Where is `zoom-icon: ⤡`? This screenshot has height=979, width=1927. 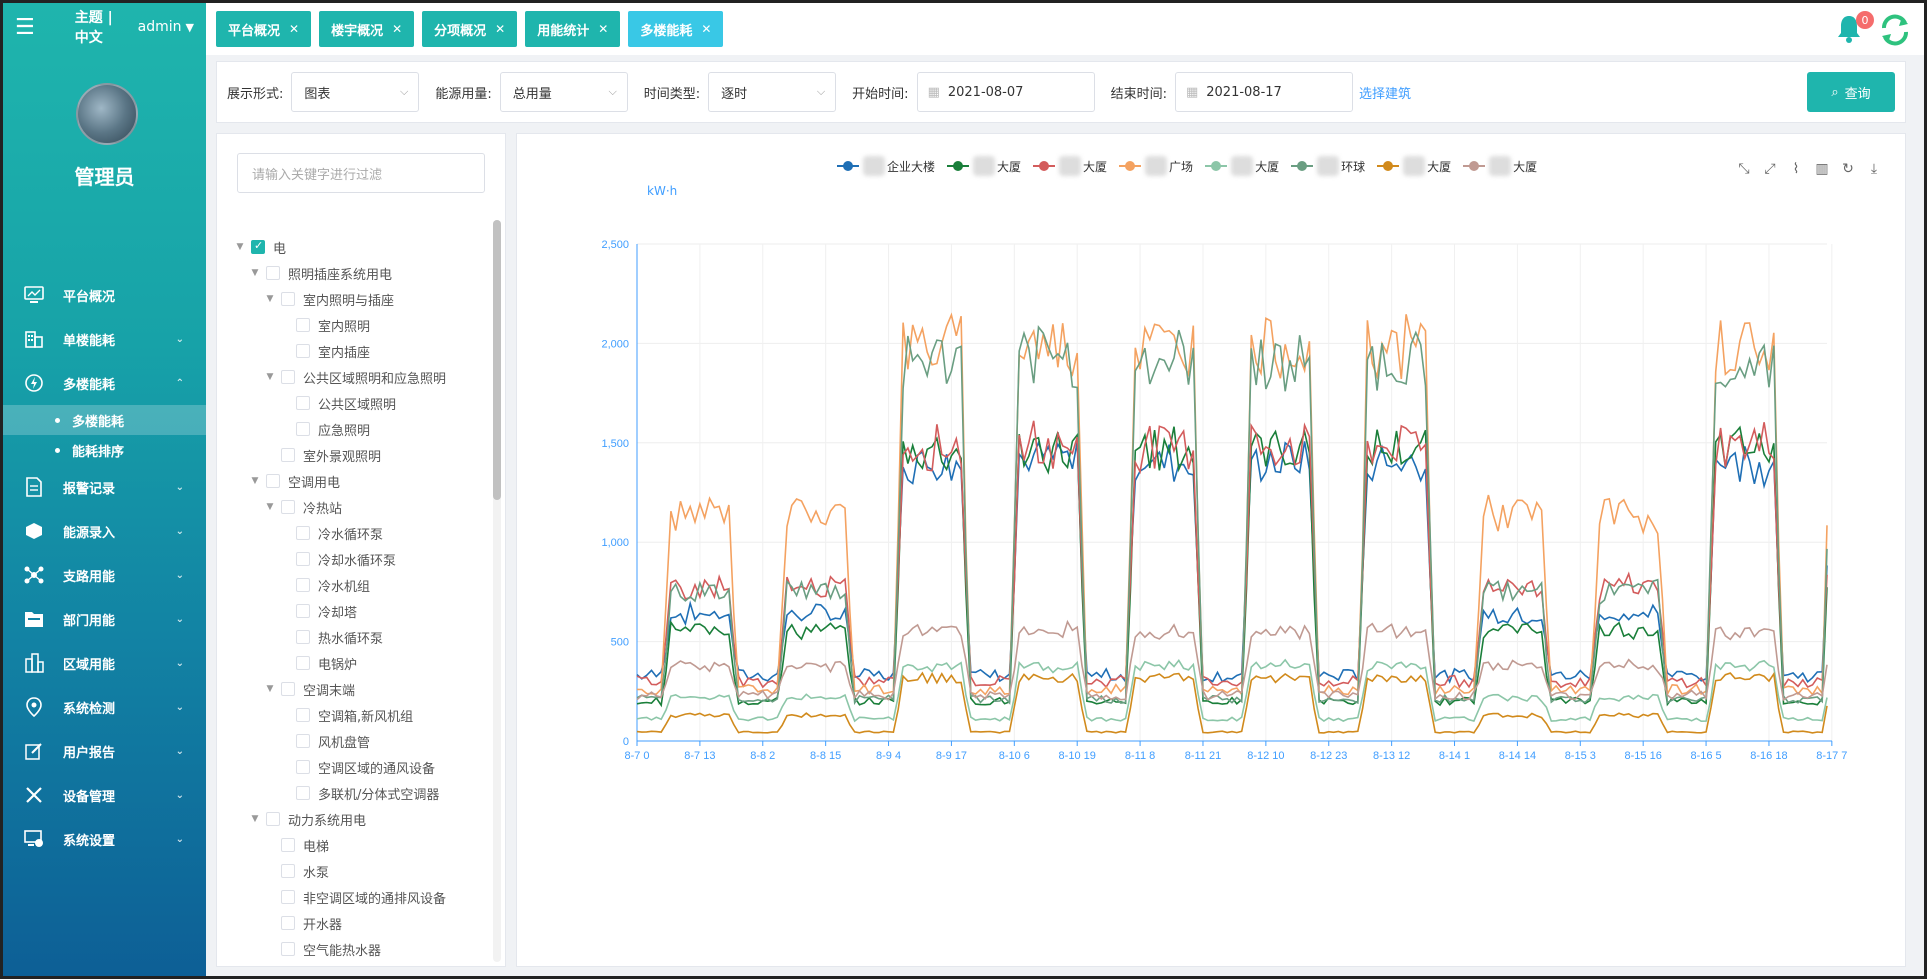
zoom-icon: ⤡ is located at coordinates (1744, 169).